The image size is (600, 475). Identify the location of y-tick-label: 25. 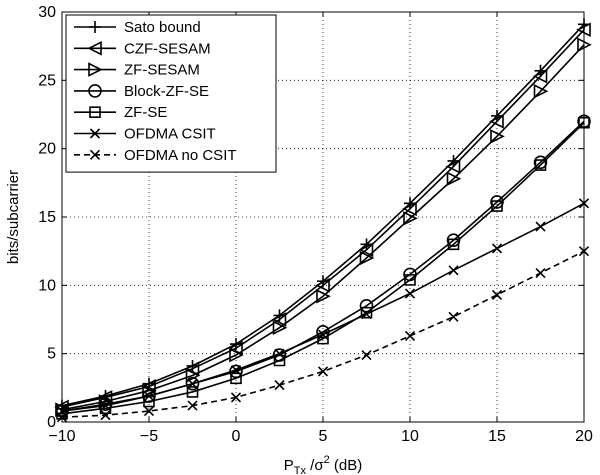
(47, 80).